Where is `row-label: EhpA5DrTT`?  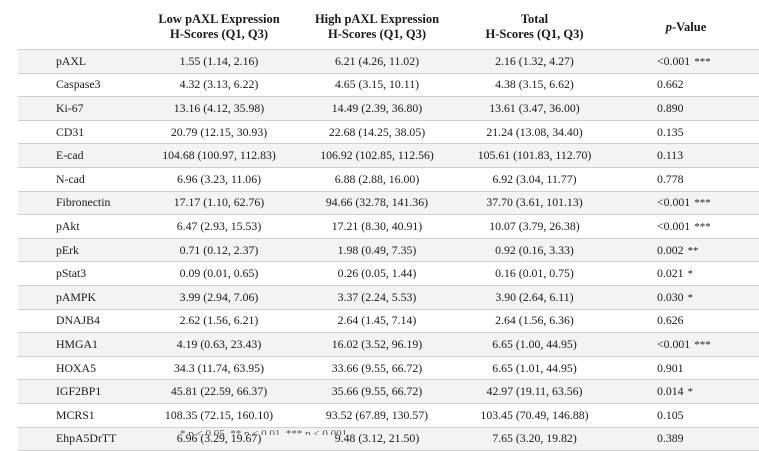 row-label: EhpA5DrTT is located at coordinates (79, 439).